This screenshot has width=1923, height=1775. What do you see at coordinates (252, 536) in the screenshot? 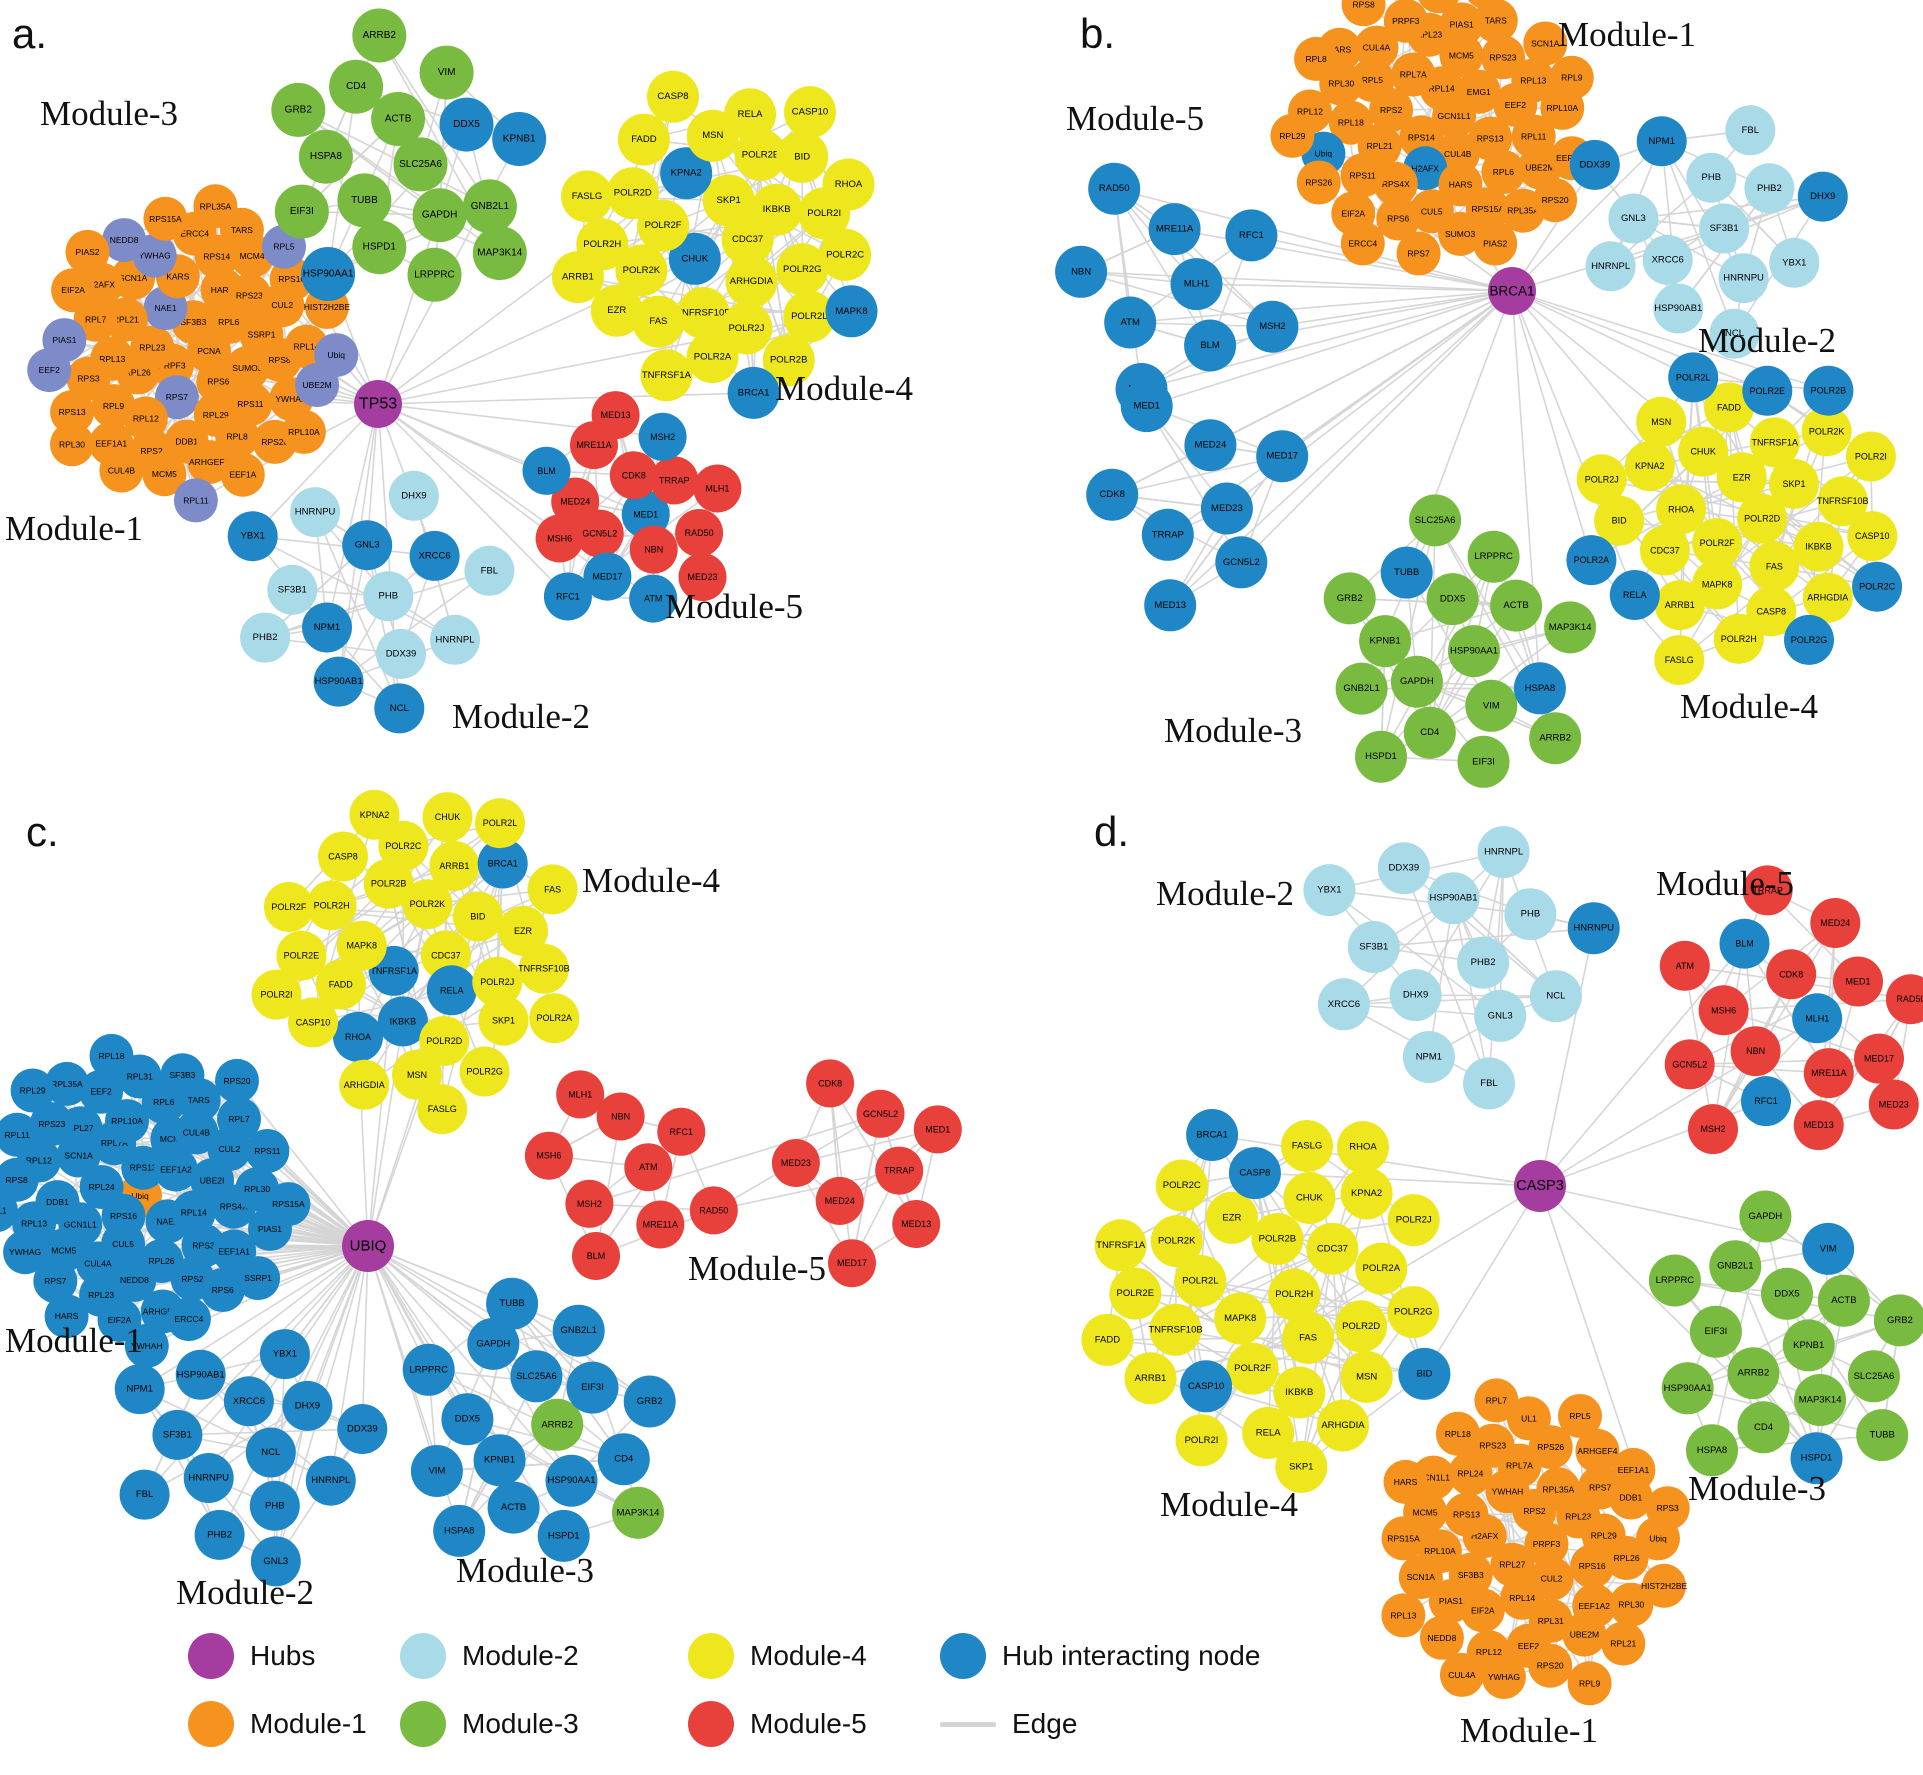
I see `node-YBX1: YBX1` at bounding box center [252, 536].